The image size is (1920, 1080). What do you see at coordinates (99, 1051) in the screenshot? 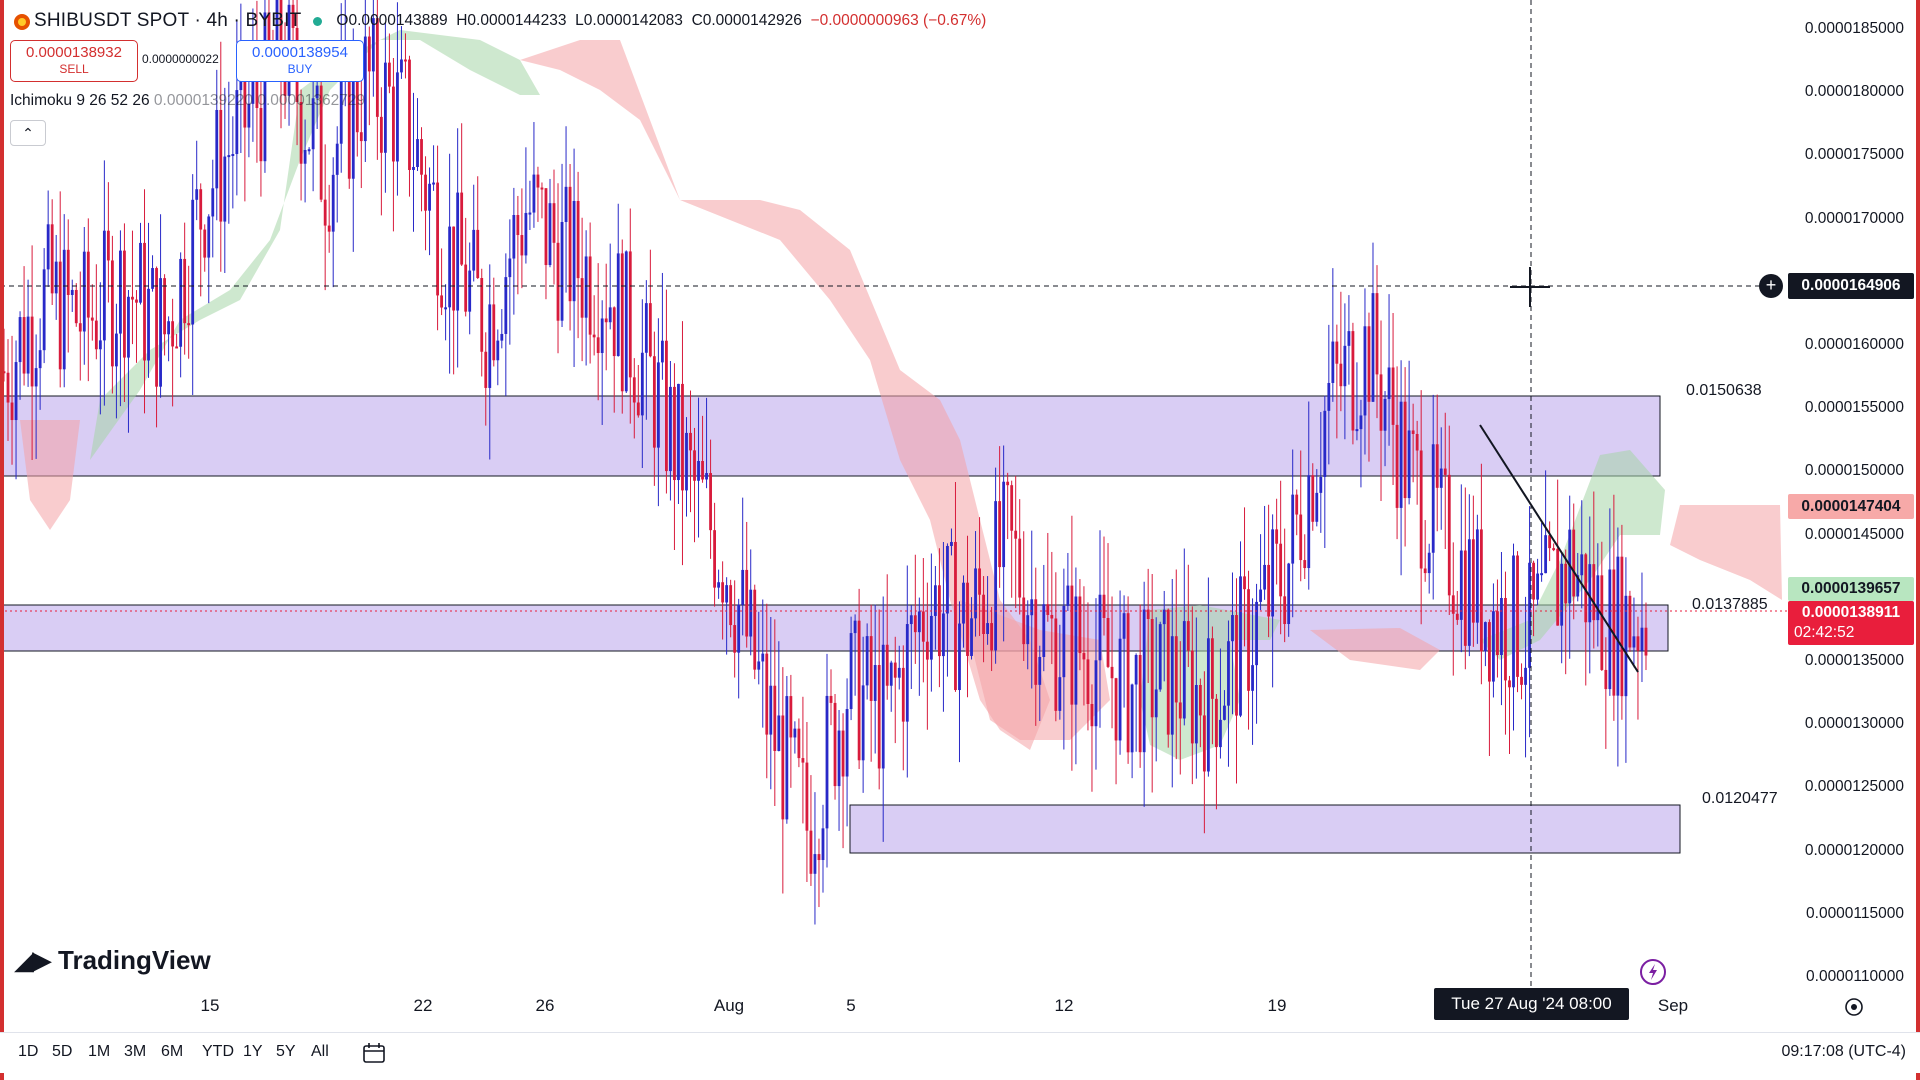
I see `timeframe-button: 1M` at bounding box center [99, 1051].